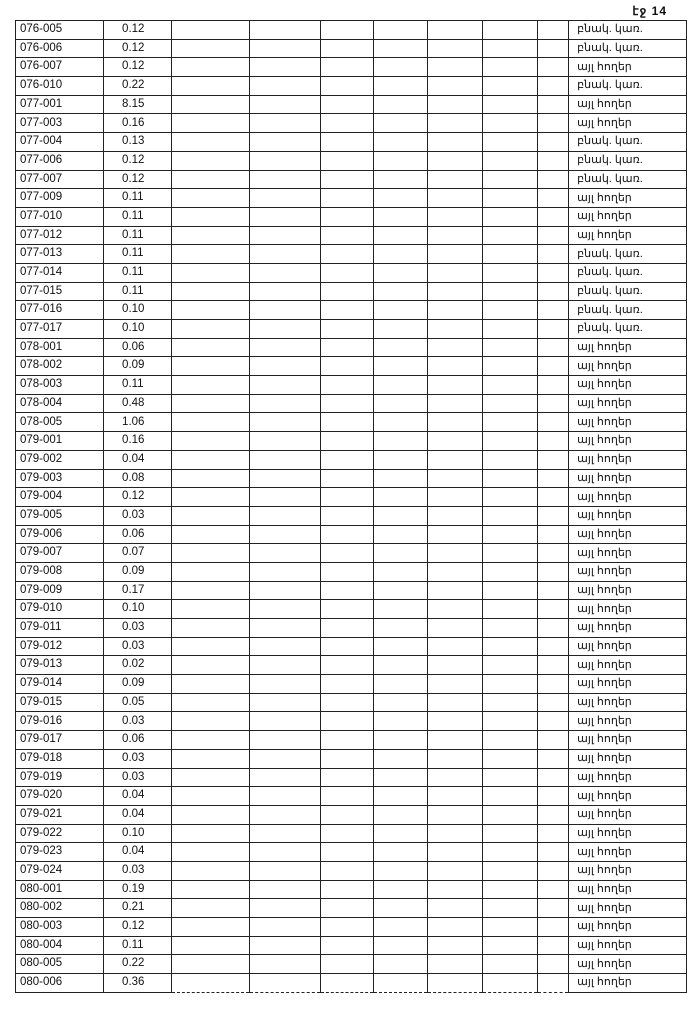 This screenshot has height=1022, width=687. What do you see at coordinates (138, 478) in the screenshot?
I see `area-cell: 0.08` at bounding box center [138, 478].